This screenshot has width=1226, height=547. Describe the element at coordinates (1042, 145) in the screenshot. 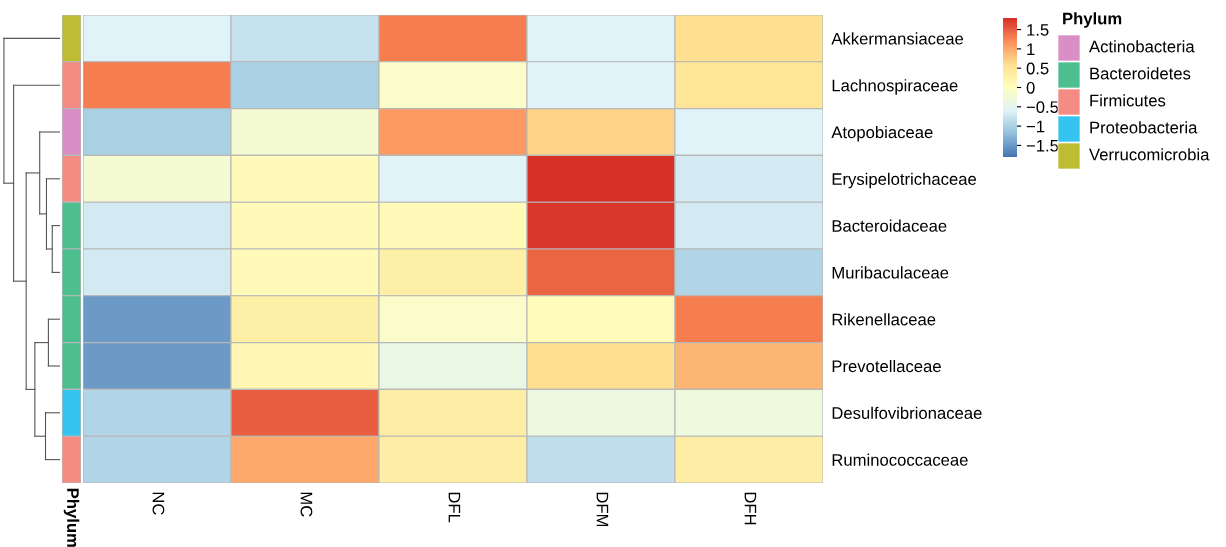

I see `color-bar-label: −1.5` at that location.